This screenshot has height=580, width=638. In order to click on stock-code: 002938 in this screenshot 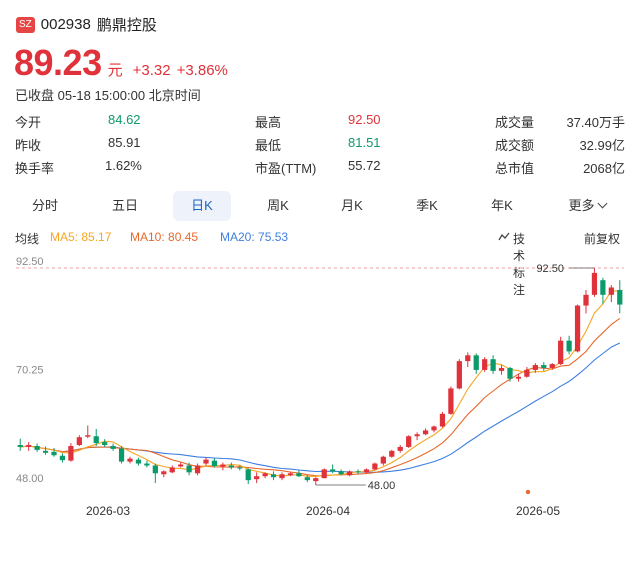, I will do `click(65, 24)`.